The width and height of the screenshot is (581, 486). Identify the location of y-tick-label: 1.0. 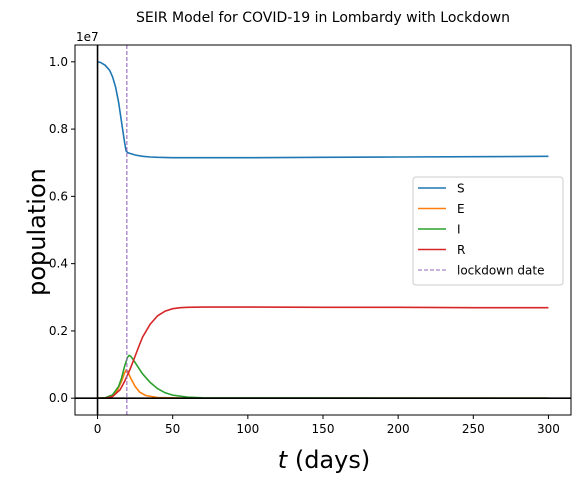
(58, 62).